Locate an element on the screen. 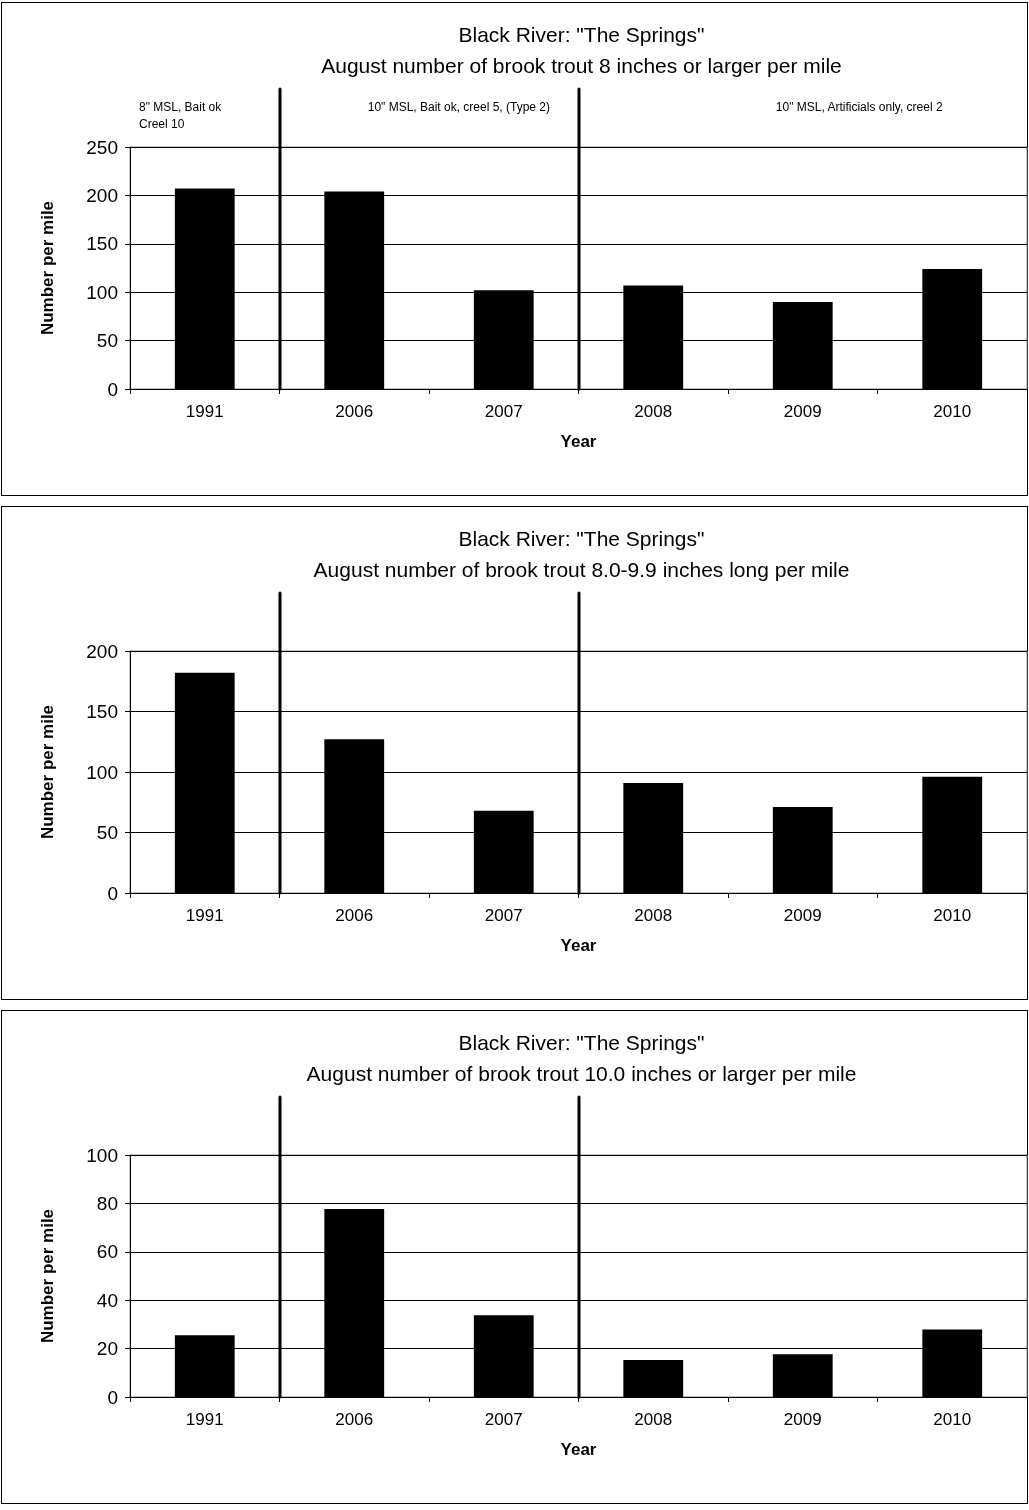 The image size is (1029, 1510). y-tick-label: 40 is located at coordinates (107, 1300).